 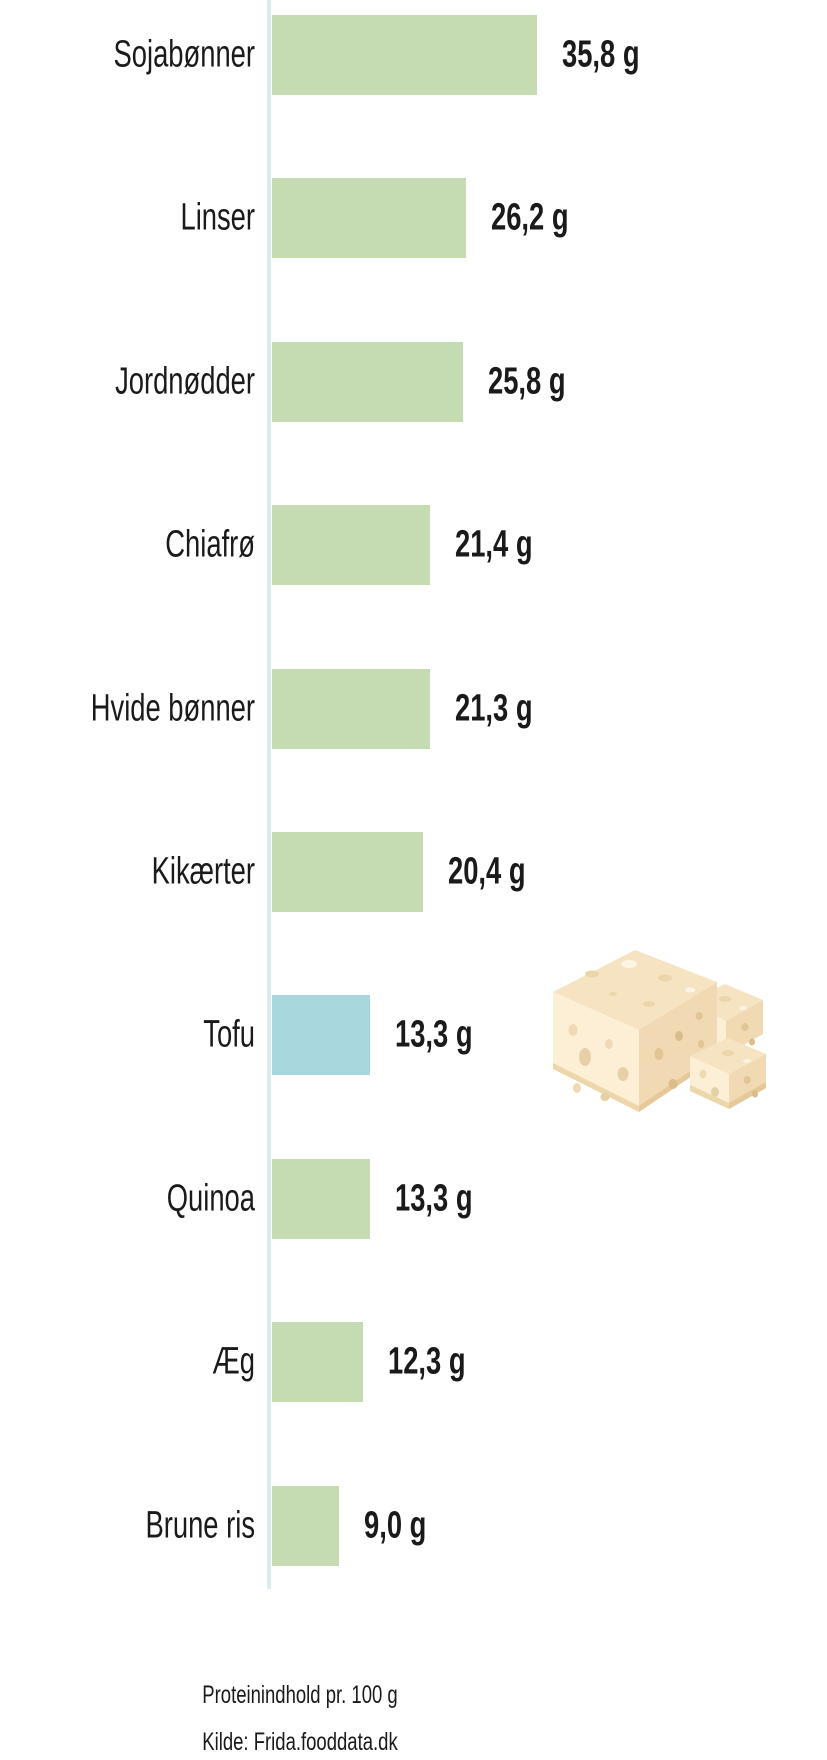 I want to click on chart-row: Chiafrø 21,4 g, so click(x=413, y=545).